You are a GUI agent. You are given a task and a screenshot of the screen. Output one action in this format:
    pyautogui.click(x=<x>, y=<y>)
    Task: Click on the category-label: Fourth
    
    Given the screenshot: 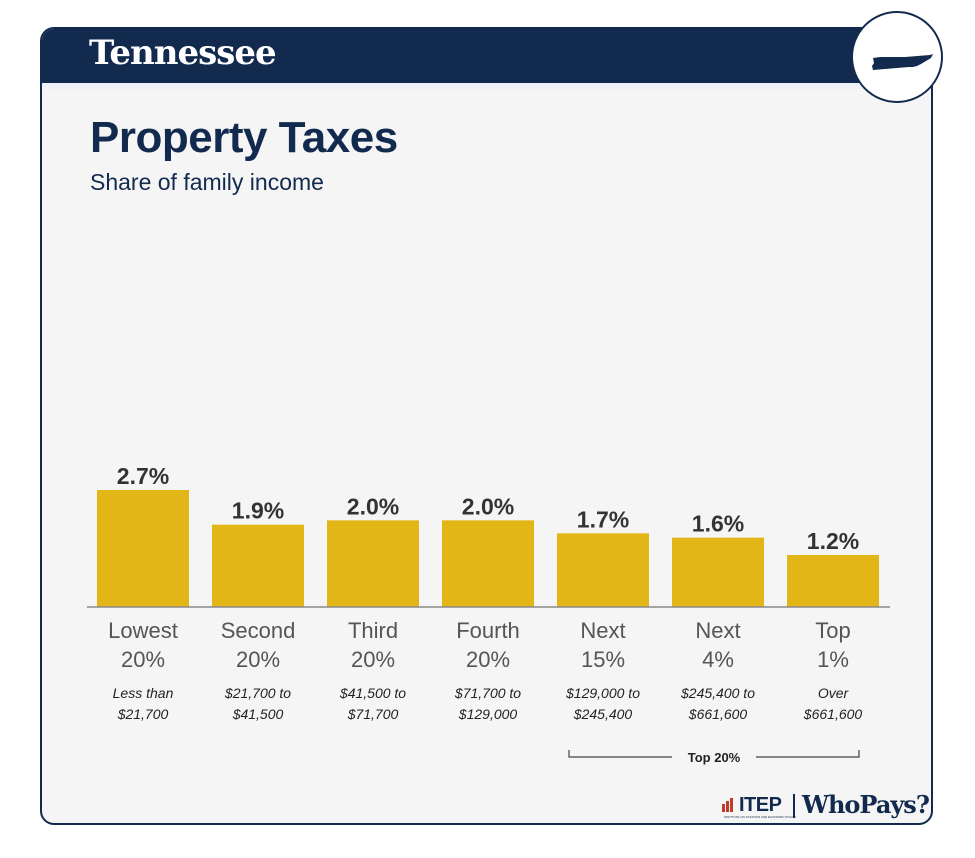 What is the action you would take?
    pyautogui.click(x=488, y=630)
    